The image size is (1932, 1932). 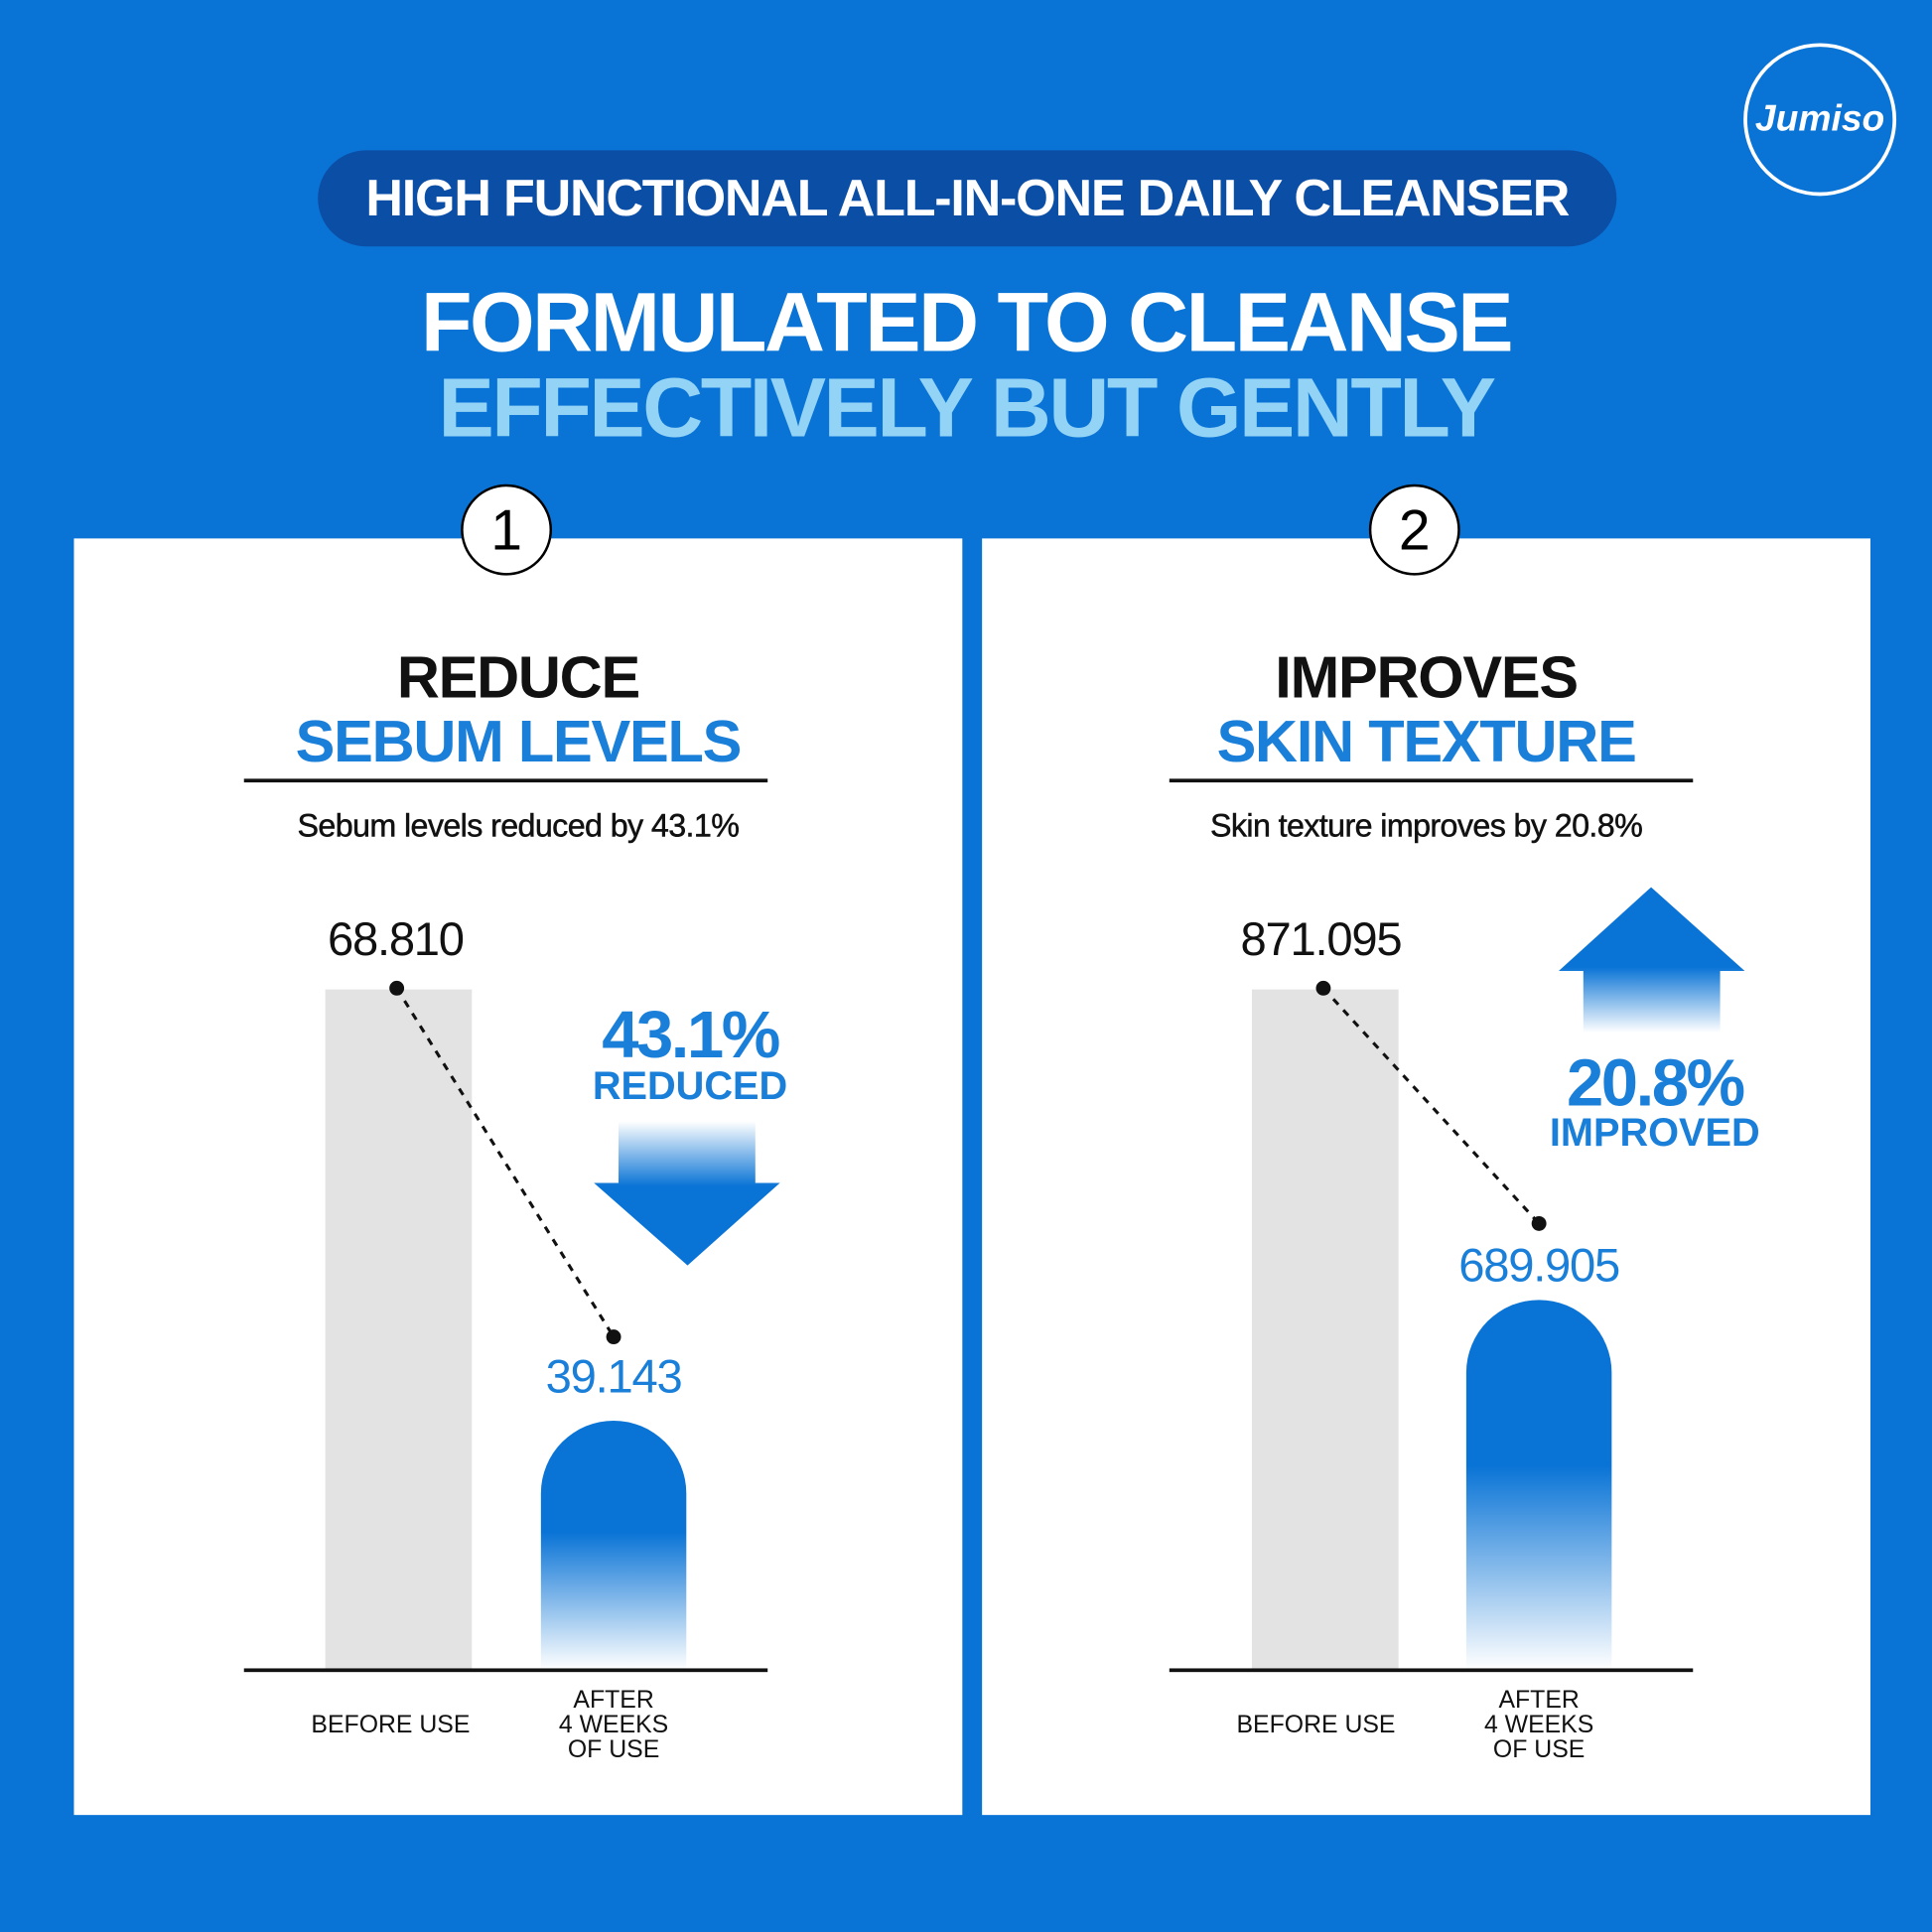 What do you see at coordinates (519, 742) in the screenshot?
I see `panel-subheading: SEBUM LEVELS` at bounding box center [519, 742].